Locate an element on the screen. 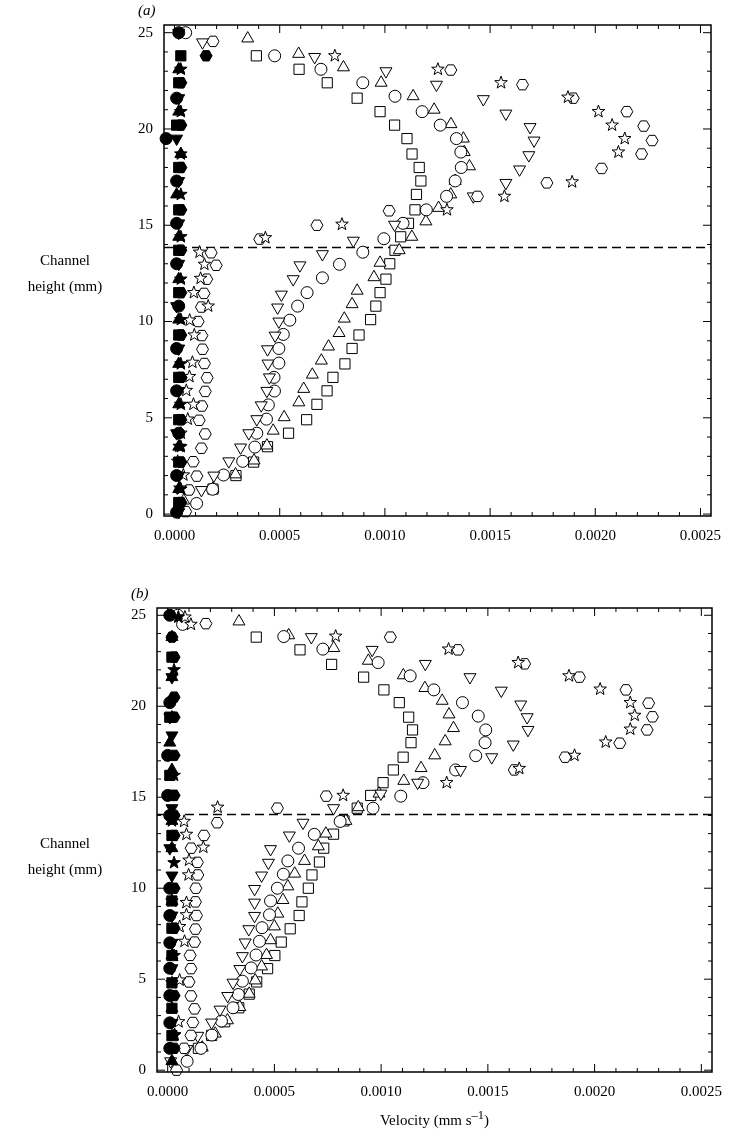 The width and height of the screenshot is (734, 1146). chart-title: (a) is located at coordinates (147, 10).